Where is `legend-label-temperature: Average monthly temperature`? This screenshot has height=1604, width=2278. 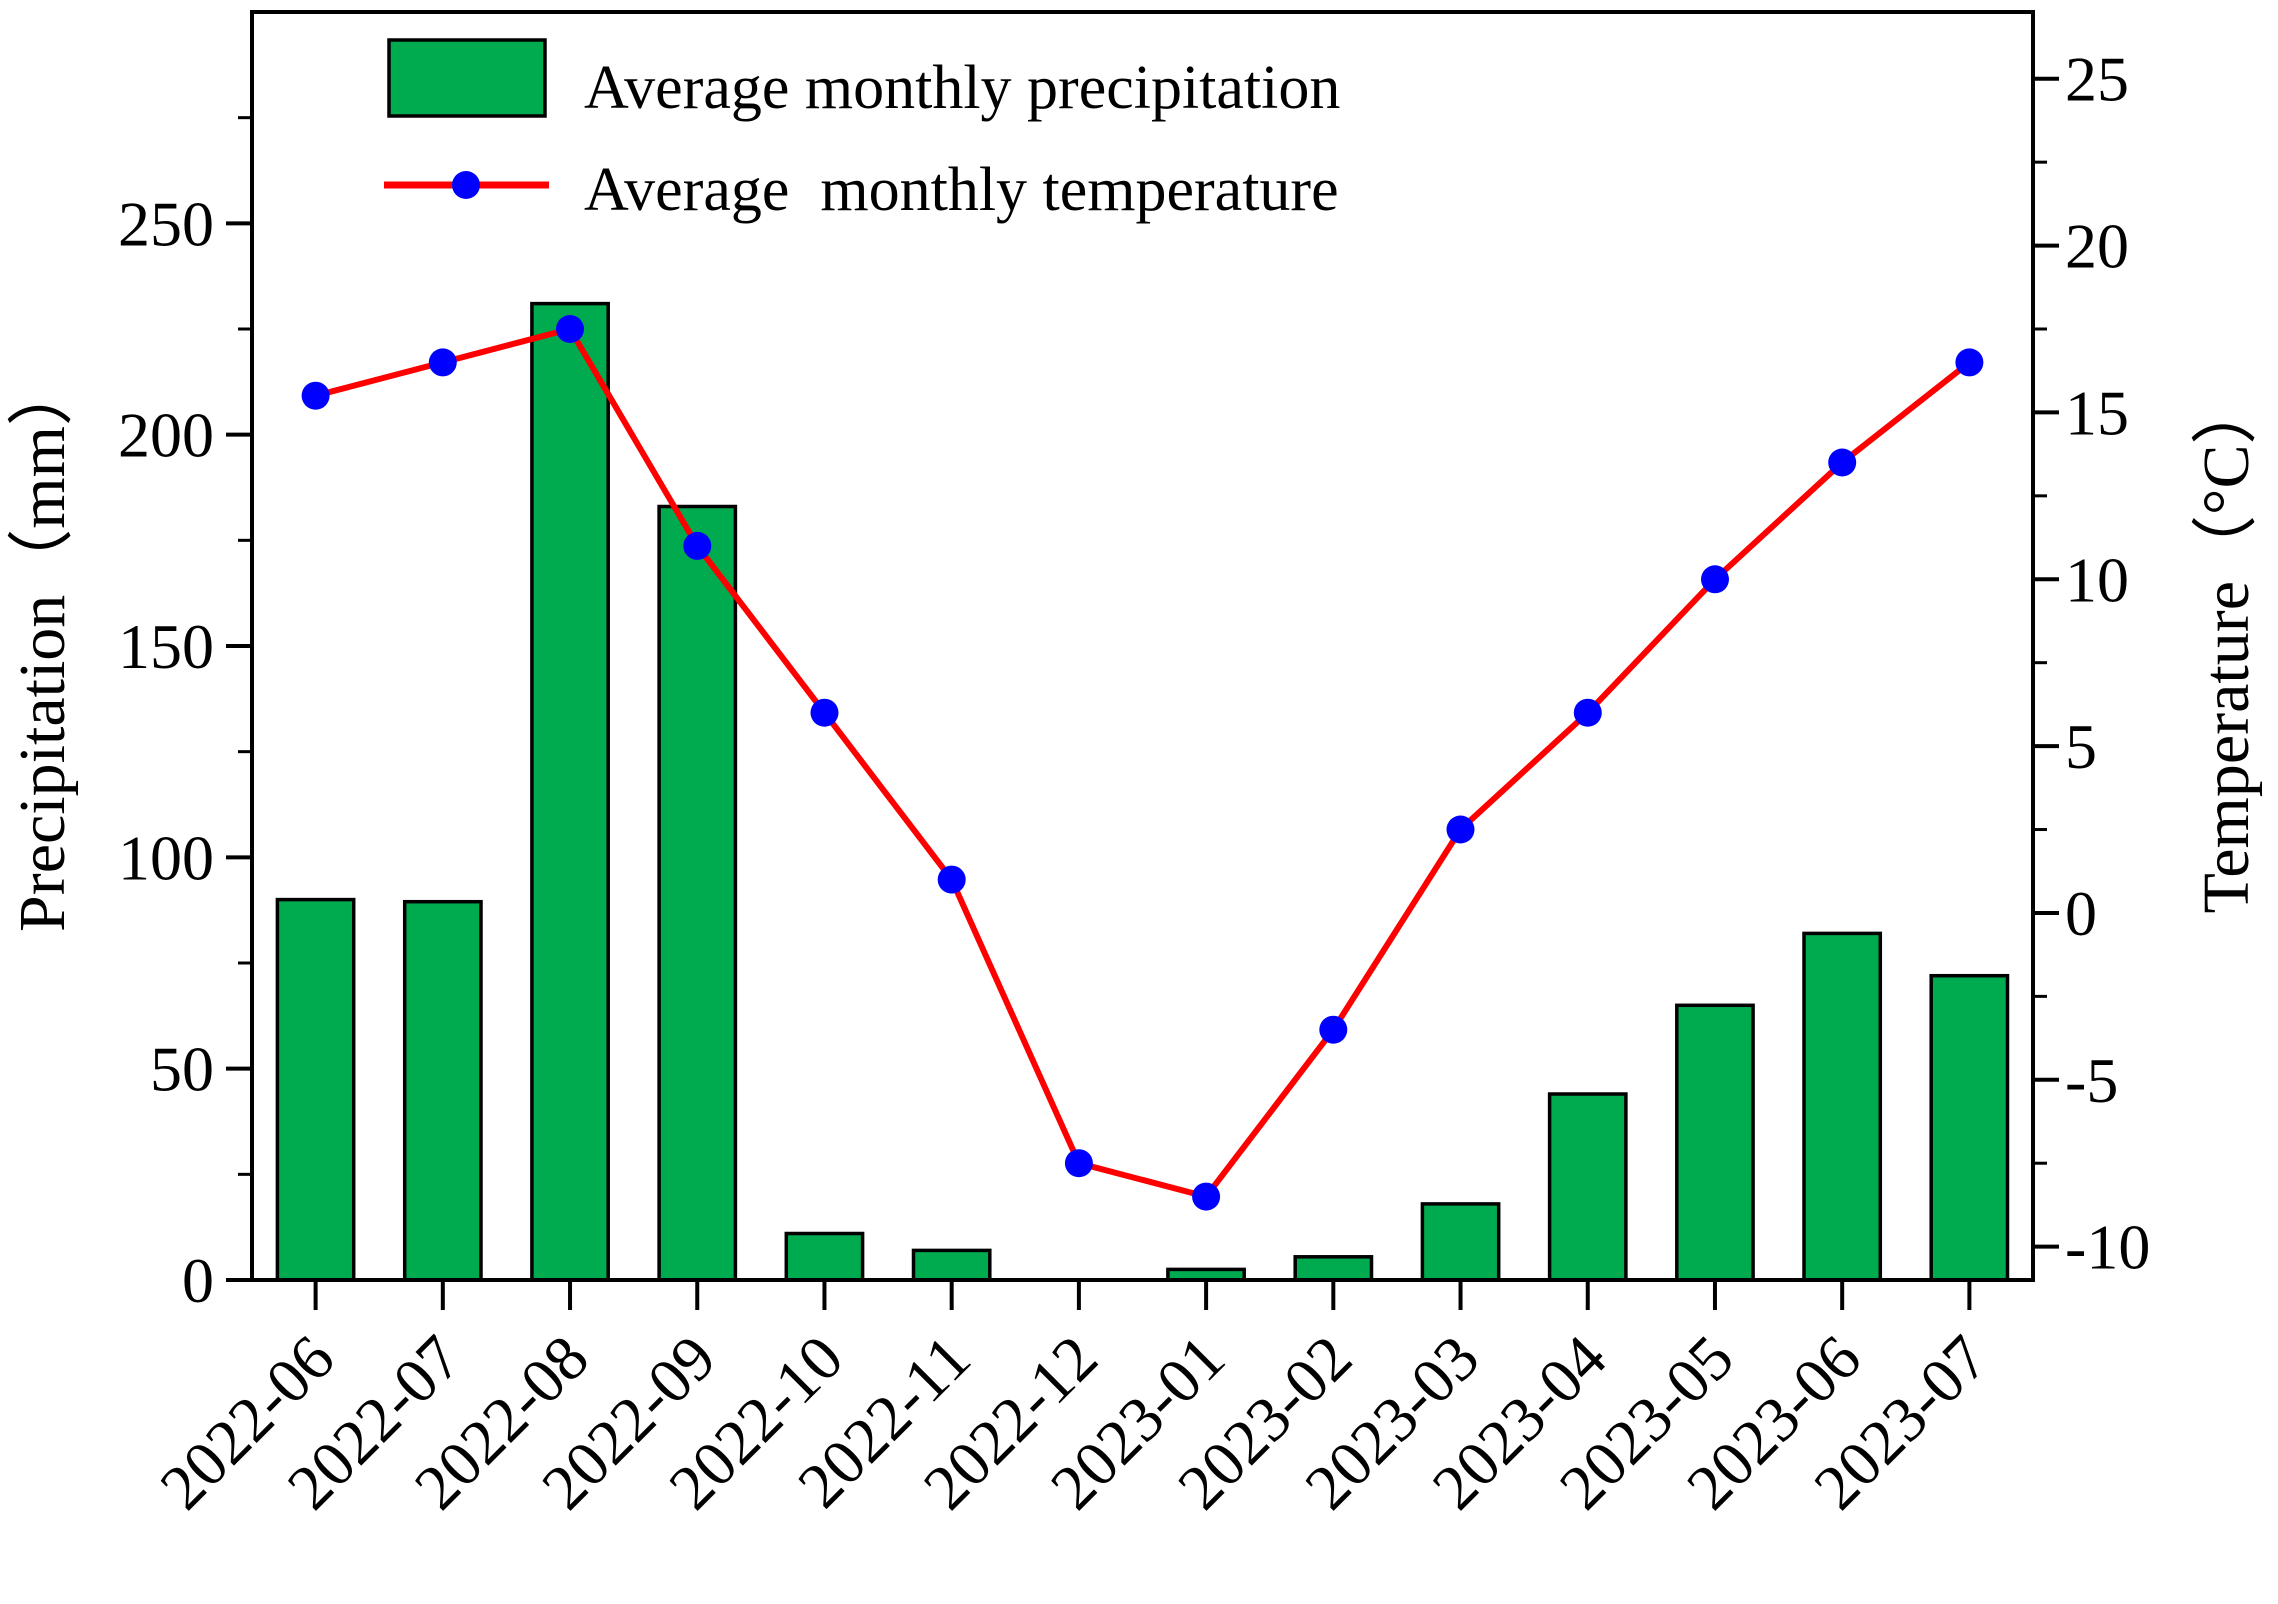 legend-label-temperature: Average monthly temperature is located at coordinates (961, 190).